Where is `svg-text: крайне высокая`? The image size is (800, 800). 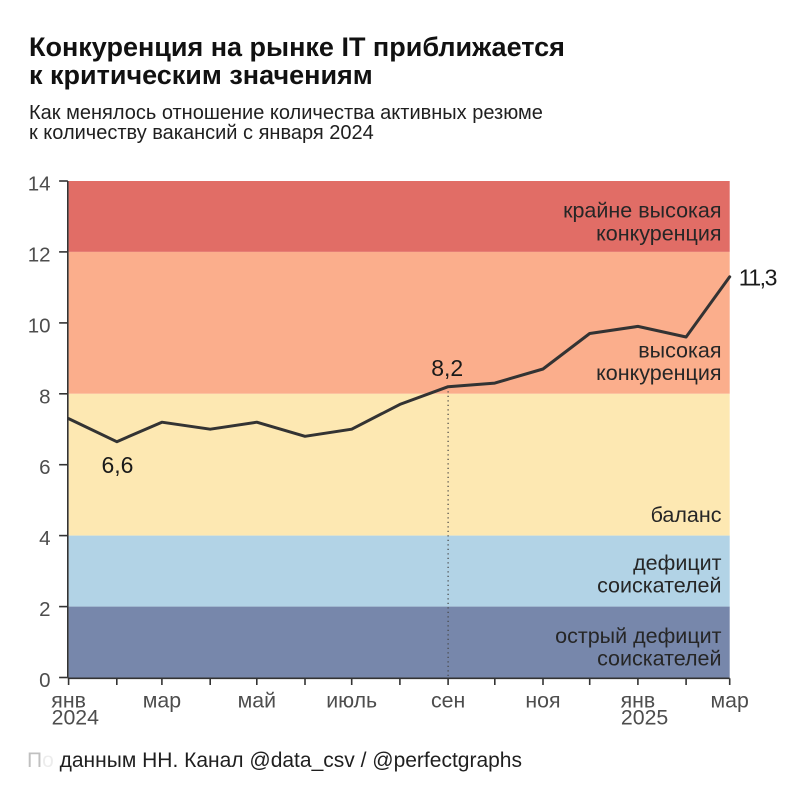 svg-text: крайне высокая is located at coordinates (642, 211).